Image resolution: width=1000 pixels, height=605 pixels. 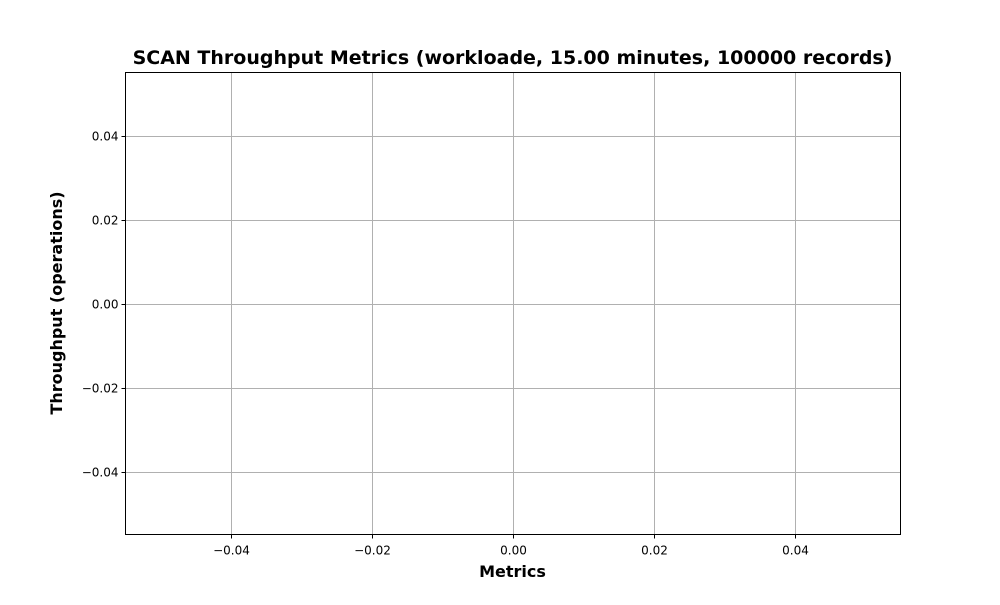 I want to click on y-tick-label: −0.02, so click(x=100, y=389).